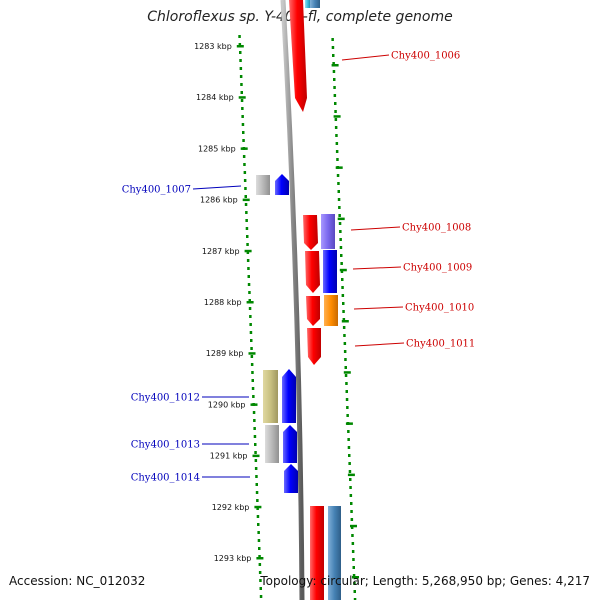  I want to click on inner-scale-track, so click(250, 316).